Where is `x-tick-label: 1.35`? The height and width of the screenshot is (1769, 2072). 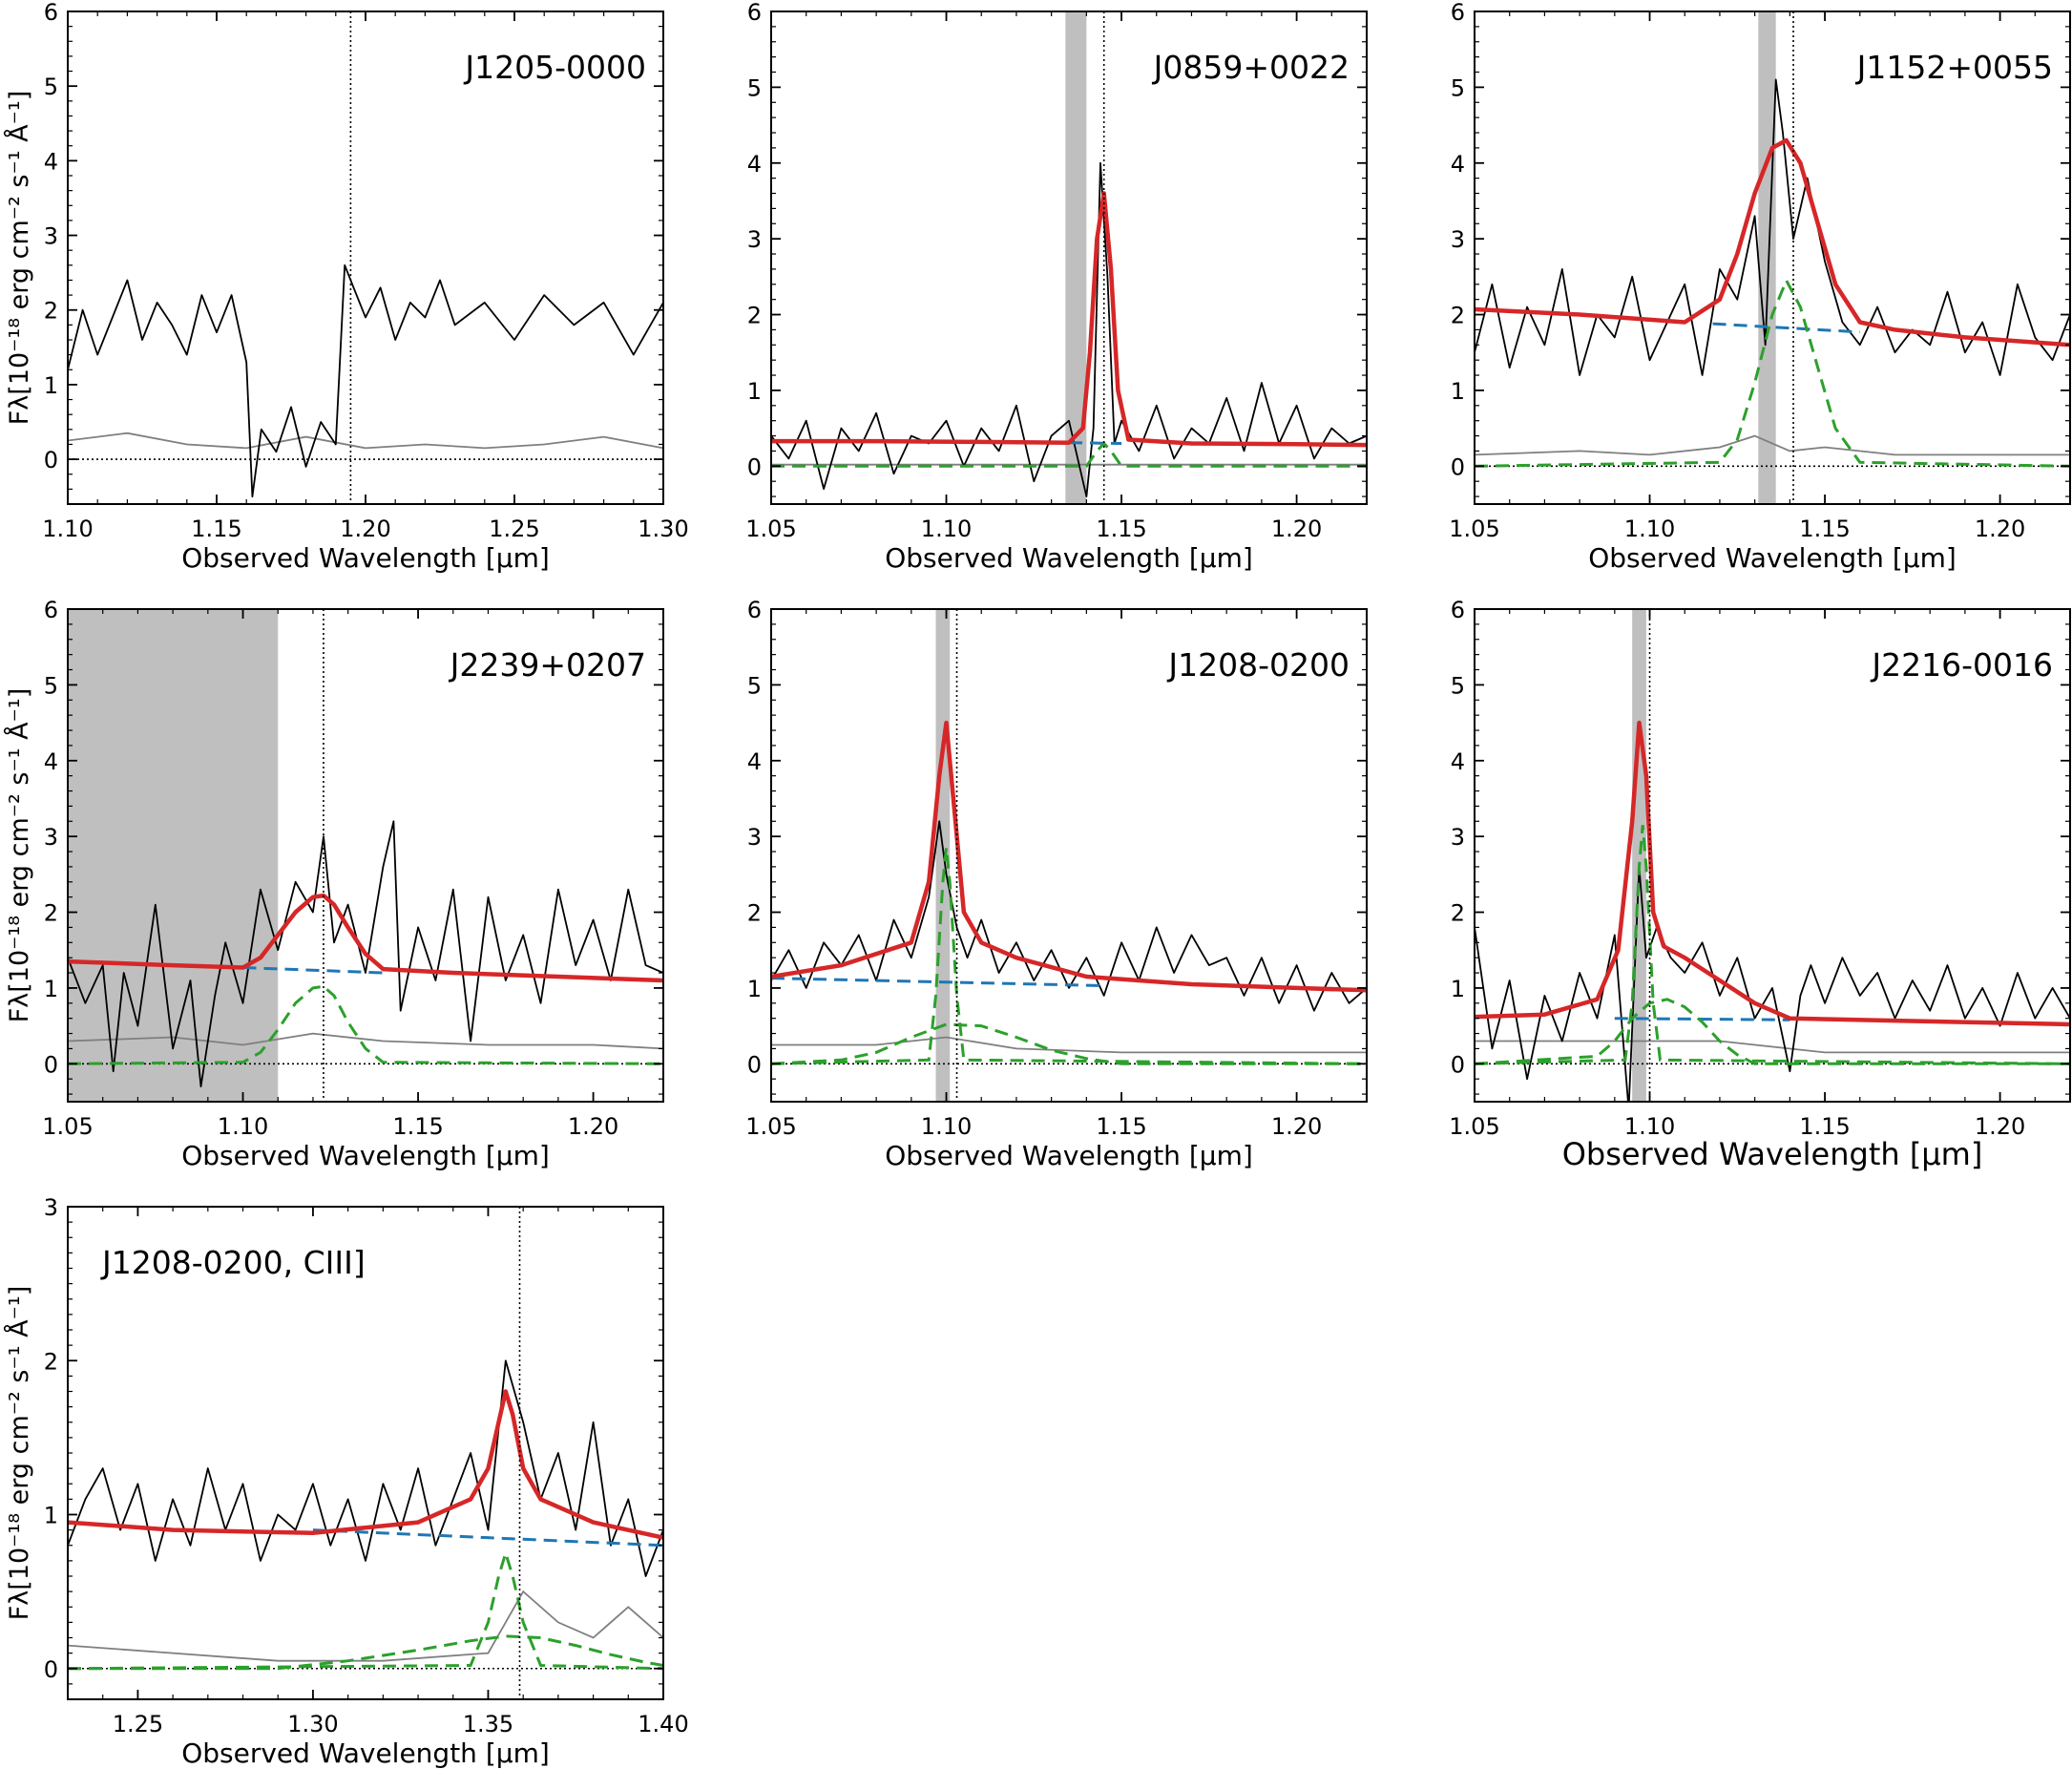
x-tick-label: 1.35 is located at coordinates (488, 1724).